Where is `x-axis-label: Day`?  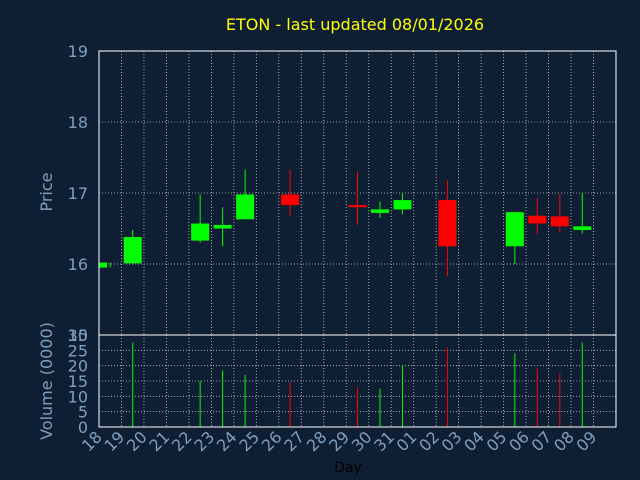 x-axis-label: Day is located at coordinates (348, 468).